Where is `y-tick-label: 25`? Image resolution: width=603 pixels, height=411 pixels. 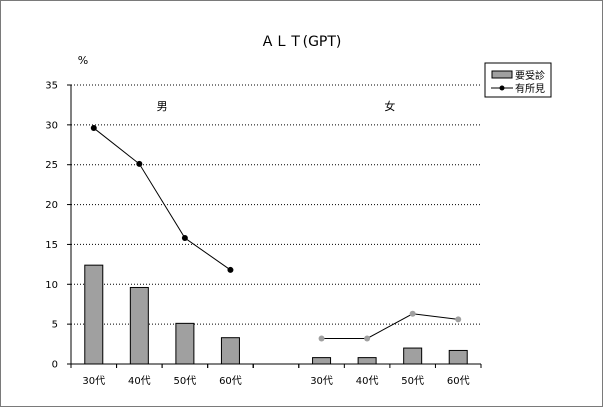
y-tick-label: 25 is located at coordinates (51, 165).